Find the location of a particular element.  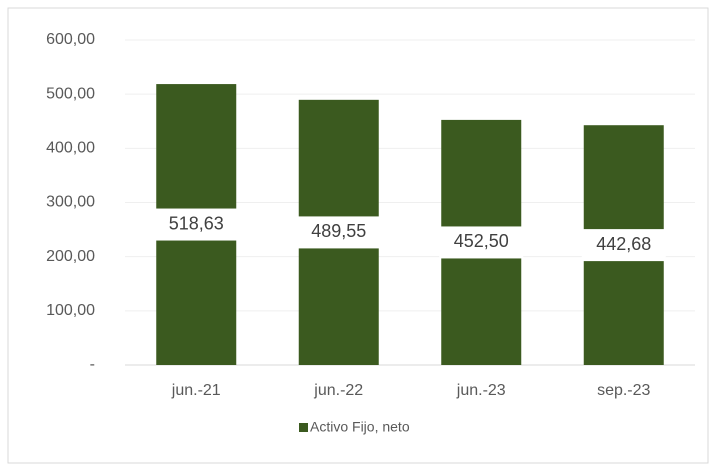

y-tick-label: 400,00 is located at coordinates (70, 148).